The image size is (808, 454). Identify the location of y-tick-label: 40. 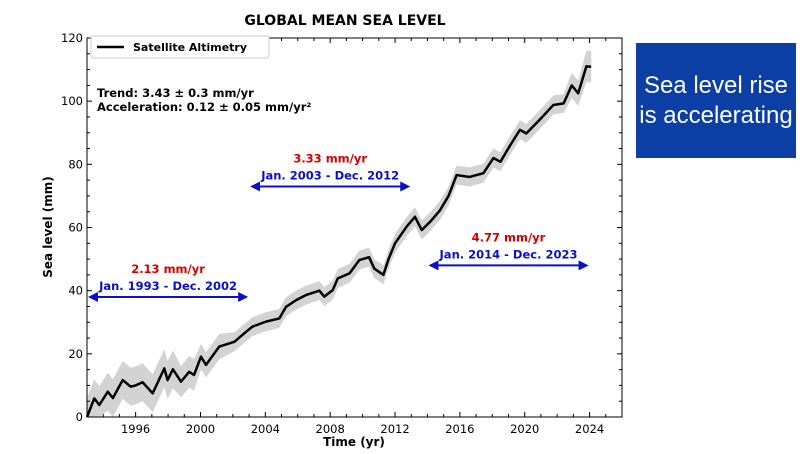
(75, 291).